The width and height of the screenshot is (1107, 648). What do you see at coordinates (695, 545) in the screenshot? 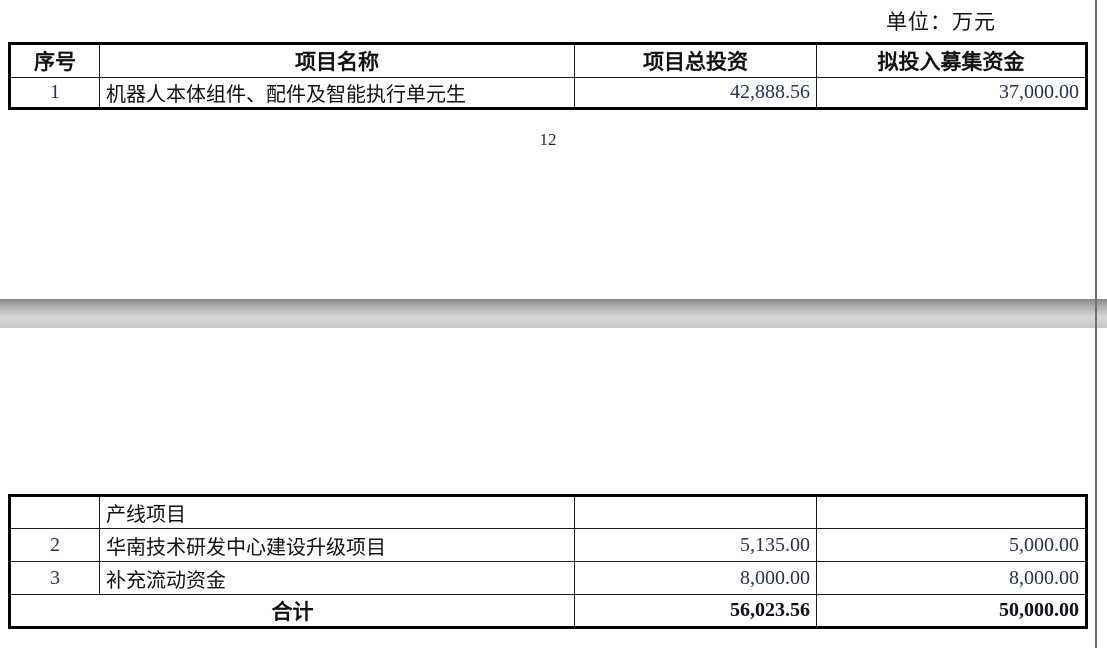
I see `total-investment-cell: 5,135.00` at bounding box center [695, 545].